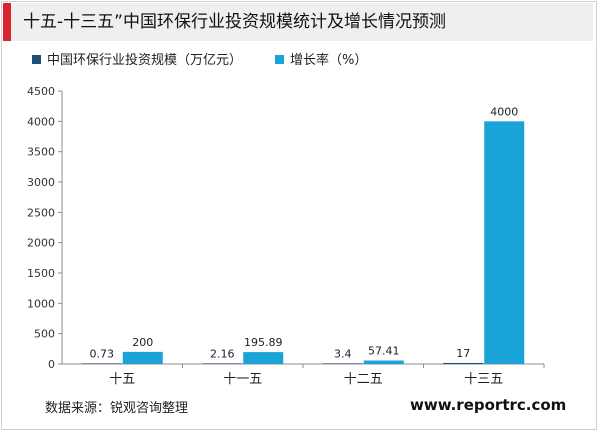 This screenshot has height=433, width=600. What do you see at coordinates (234, 22) in the screenshot?
I see `chart-title: 十五-十三五”中国环保行业投资规模统计及增长情况预测` at bounding box center [234, 22].